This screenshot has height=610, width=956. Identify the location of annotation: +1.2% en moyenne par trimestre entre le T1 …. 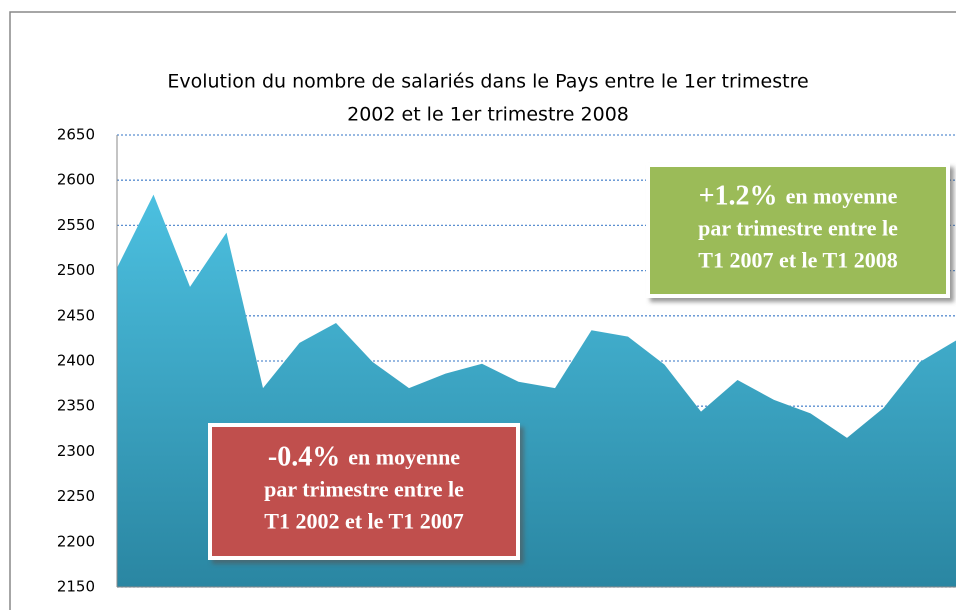
(798, 230).